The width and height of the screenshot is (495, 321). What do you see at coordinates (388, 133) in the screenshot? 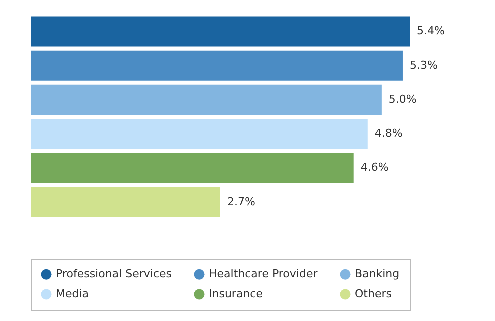
I see `data-label: 4.8%` at bounding box center [388, 133].